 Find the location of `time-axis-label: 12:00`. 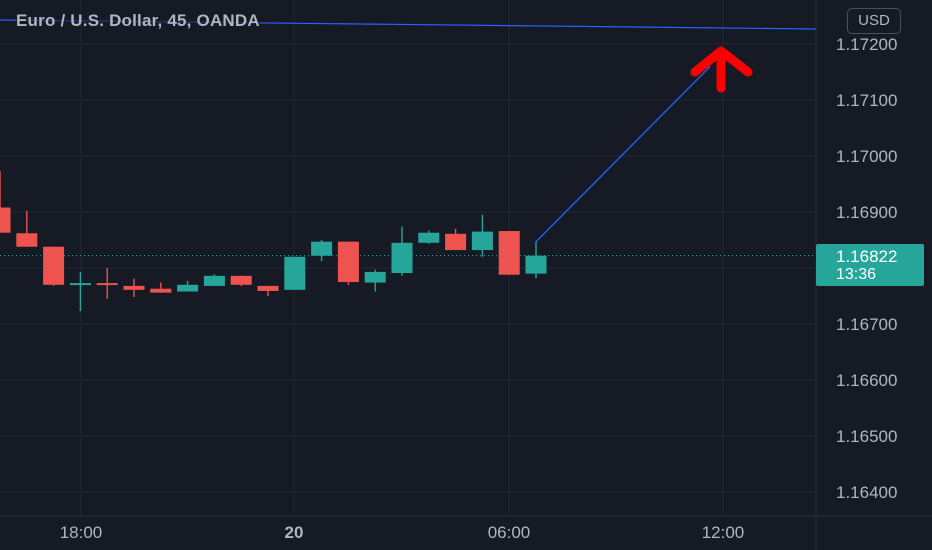

time-axis-label: 12:00 is located at coordinates (723, 532).